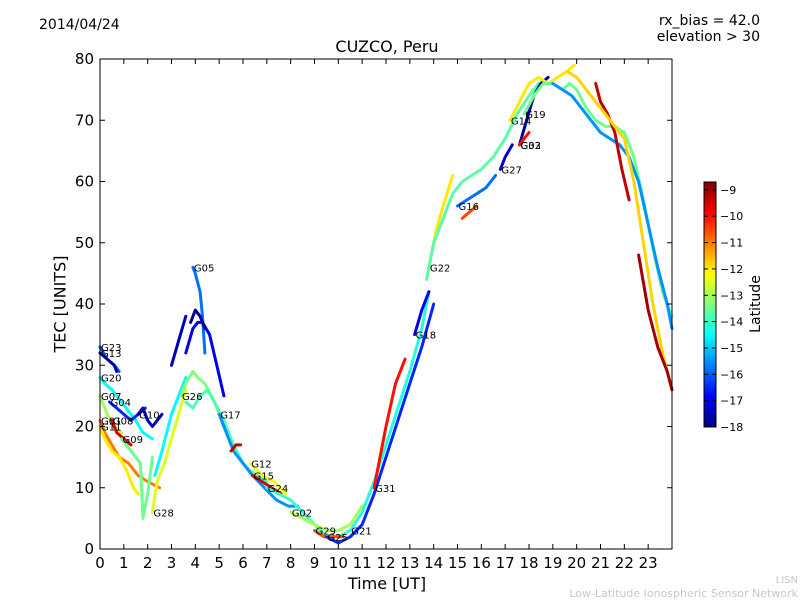 Image resolution: width=800 pixels, height=600 pixels. I want to click on colorbar-tick-label: −15, so click(731, 348).